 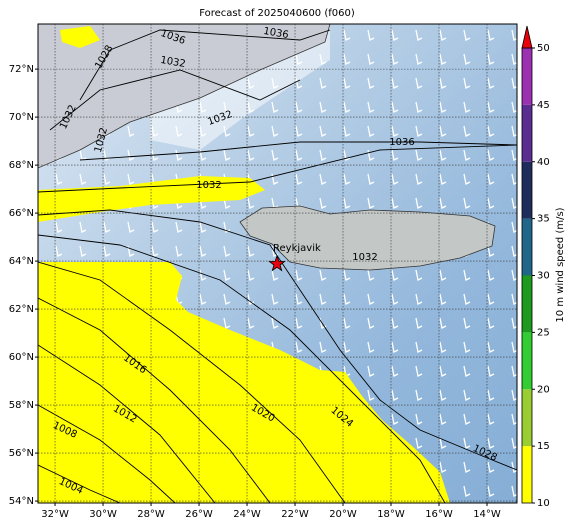 I want to click on colorbar-label: 10 m wind speed (m/s), so click(x=560, y=264).